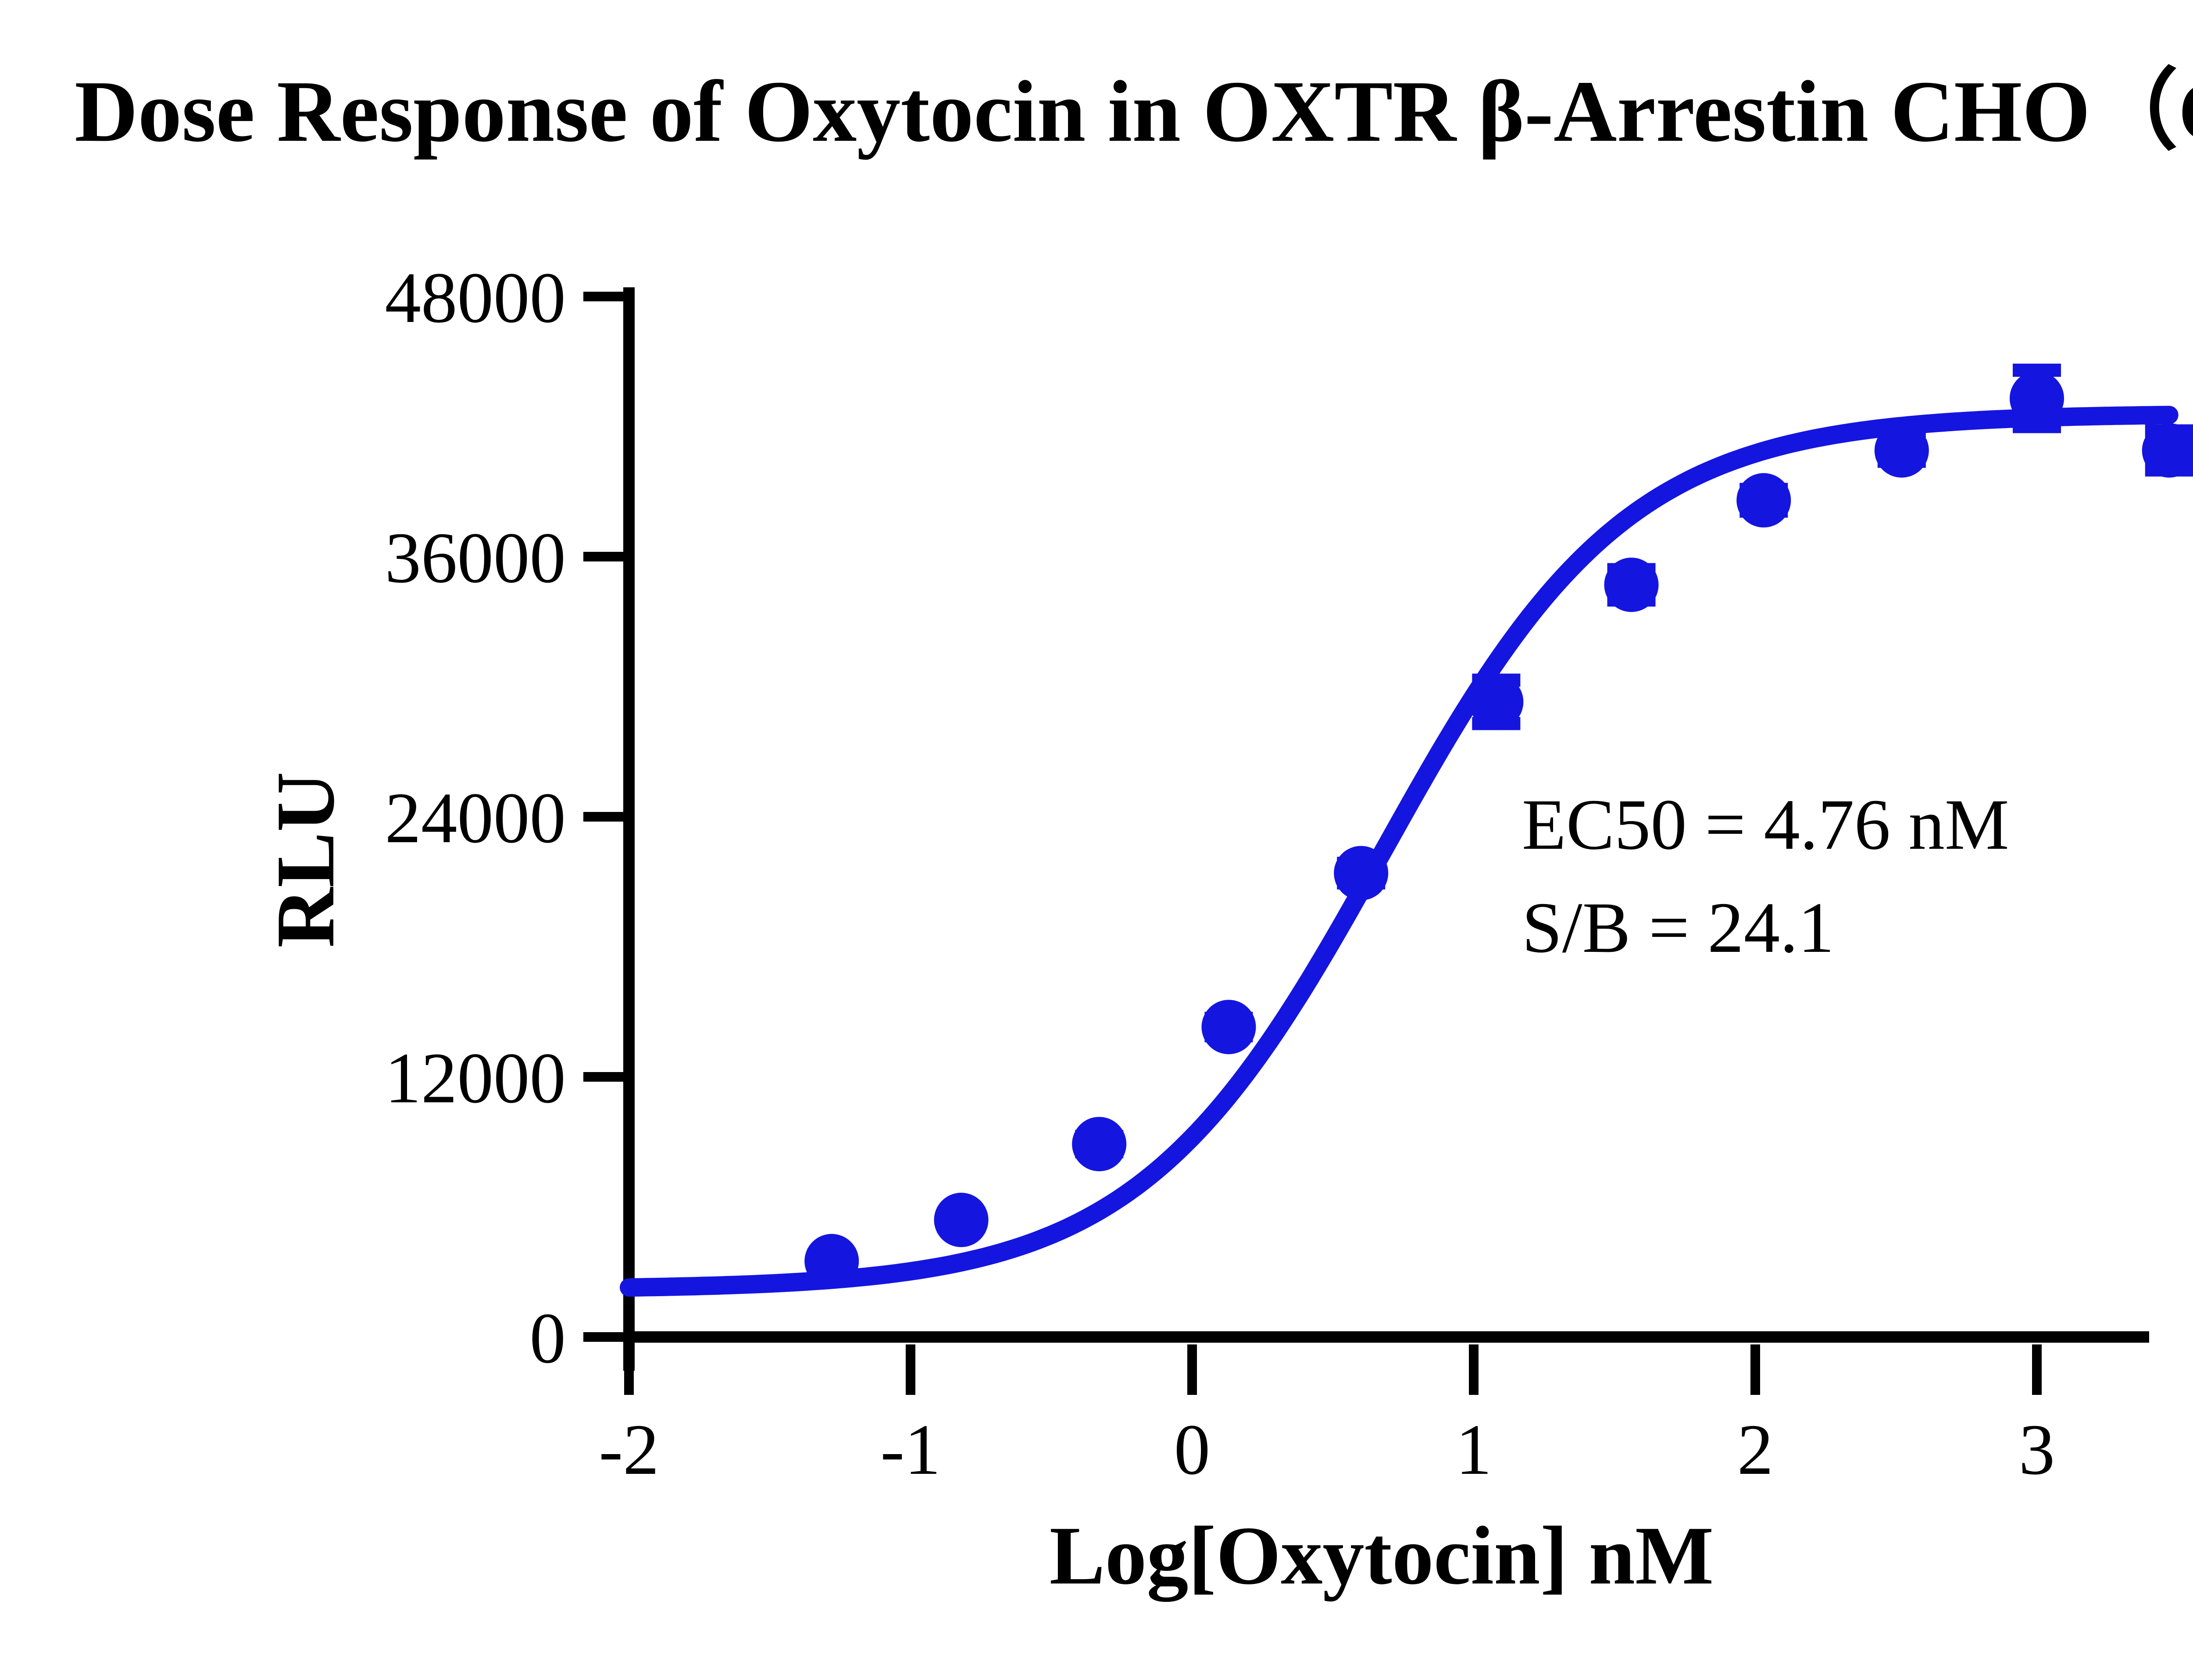 This screenshot has width=2193, height=1680. Describe the element at coordinates (475, 297) in the screenshot. I see `y-tick-label-48000: 48000` at that location.